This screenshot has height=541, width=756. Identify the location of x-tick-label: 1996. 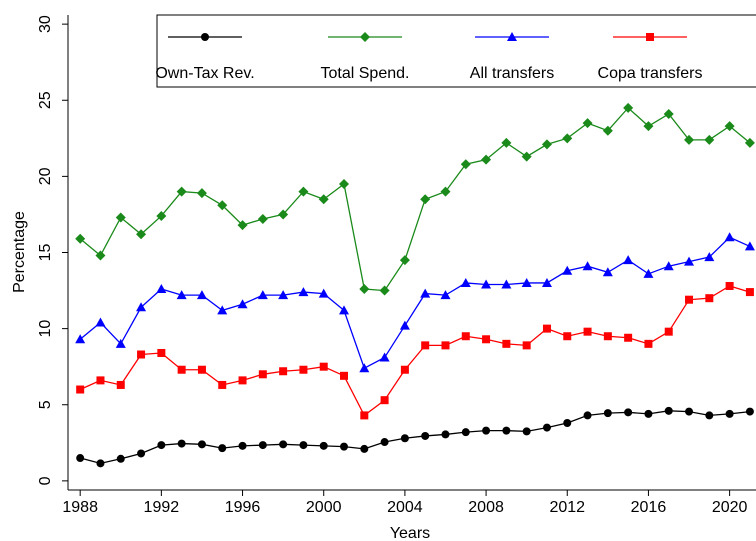
(243, 507).